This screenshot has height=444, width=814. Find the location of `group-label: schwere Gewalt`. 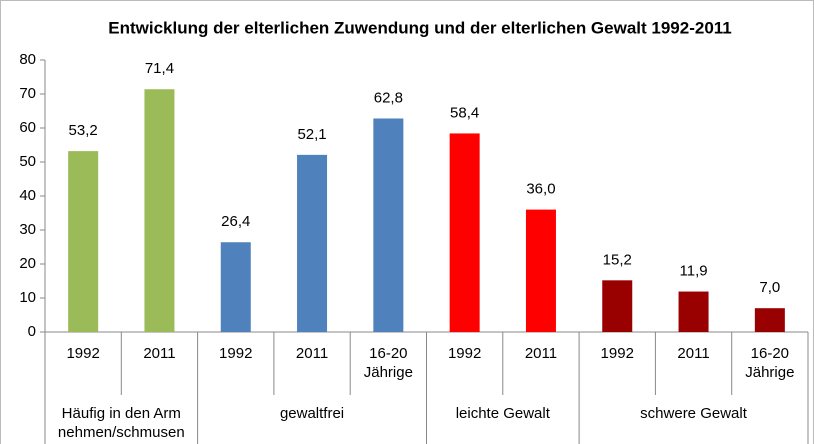

group-label: schwere Gewalt is located at coordinates (693, 413).